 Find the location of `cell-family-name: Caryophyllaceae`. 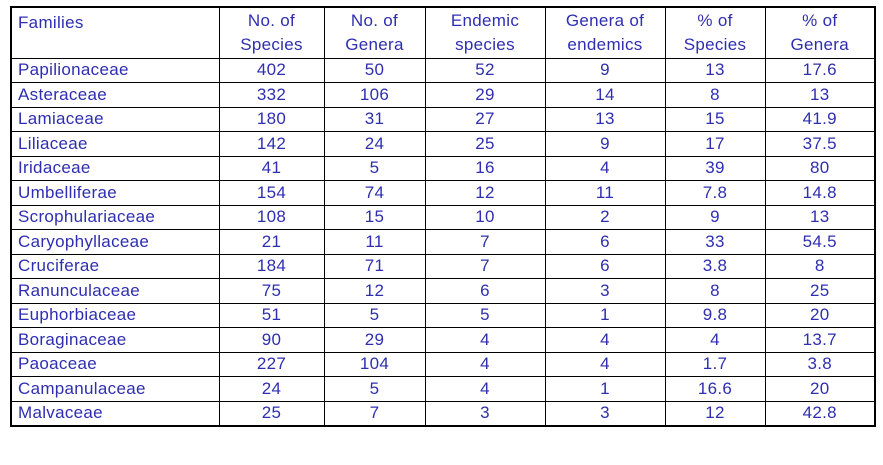

cell-family-name: Caryophyllaceae is located at coordinates (115, 242).